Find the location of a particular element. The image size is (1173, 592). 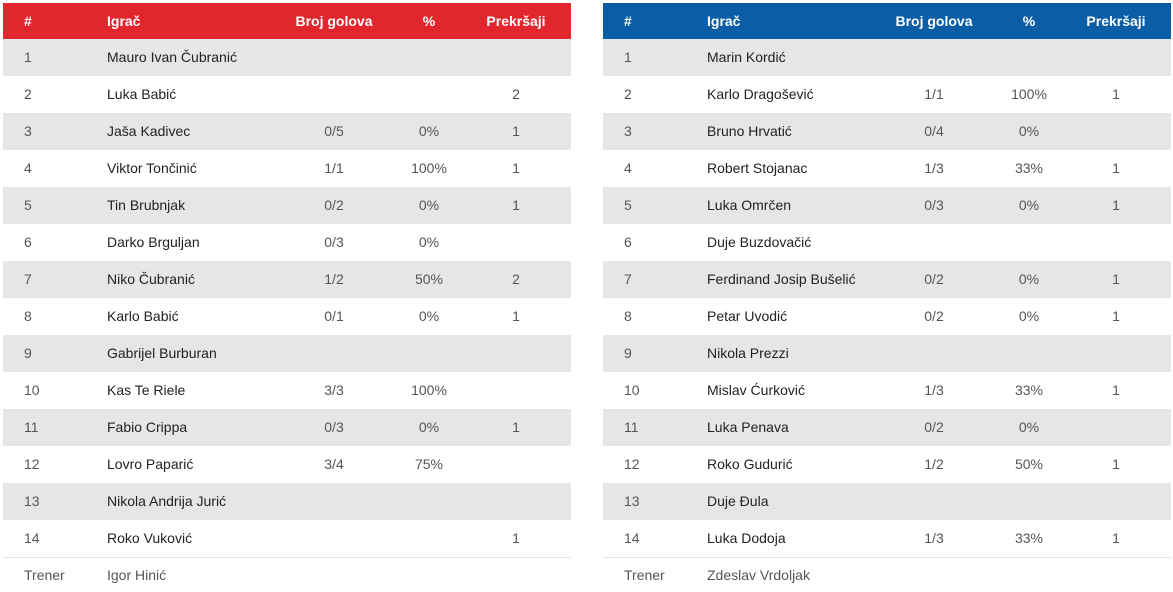

player-percent: 33% is located at coordinates (1029, 538).